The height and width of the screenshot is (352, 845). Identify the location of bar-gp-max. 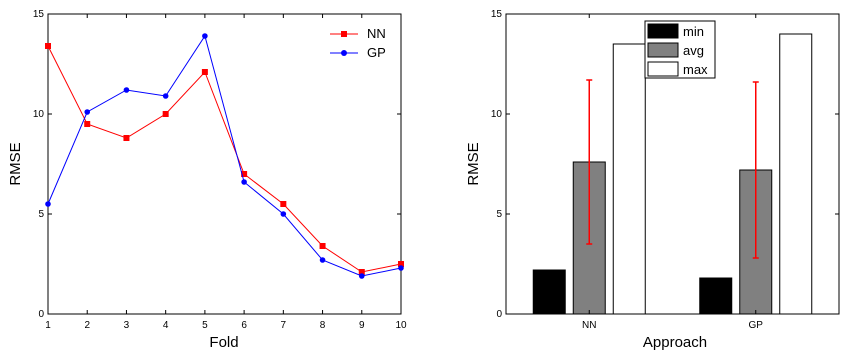
(796, 174).